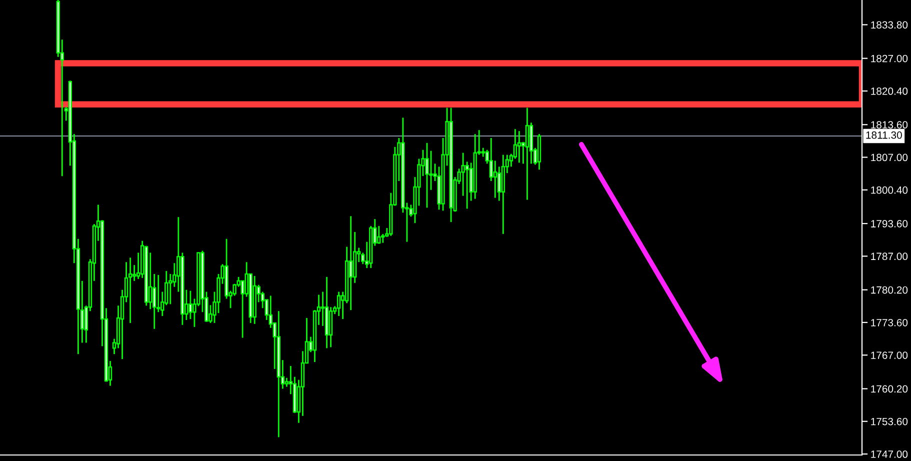  What do you see at coordinates (889, 355) in the screenshot?
I see `y-tick-label: 1767.00` at bounding box center [889, 355].